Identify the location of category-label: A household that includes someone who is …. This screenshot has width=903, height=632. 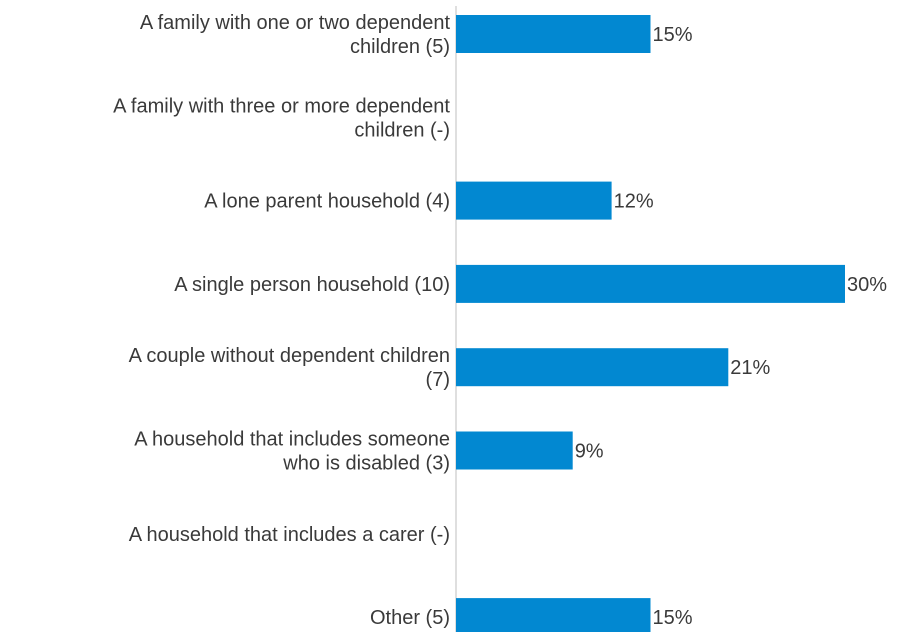
(292, 452).